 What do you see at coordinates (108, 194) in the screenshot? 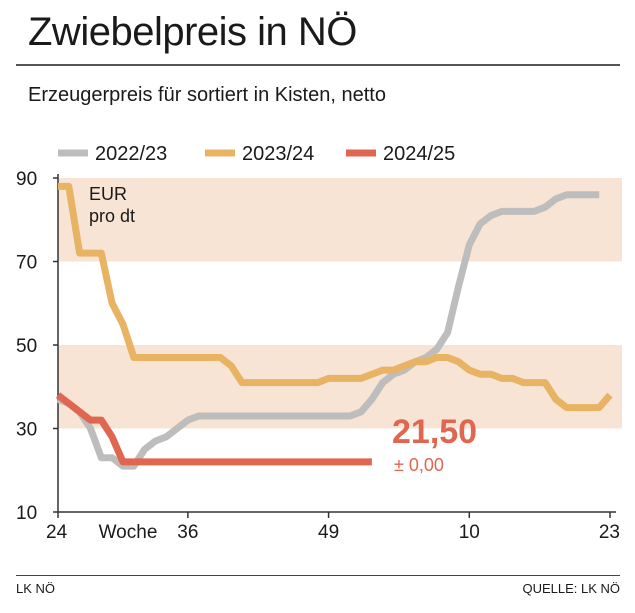
I see `unit-label: EUR` at bounding box center [108, 194].